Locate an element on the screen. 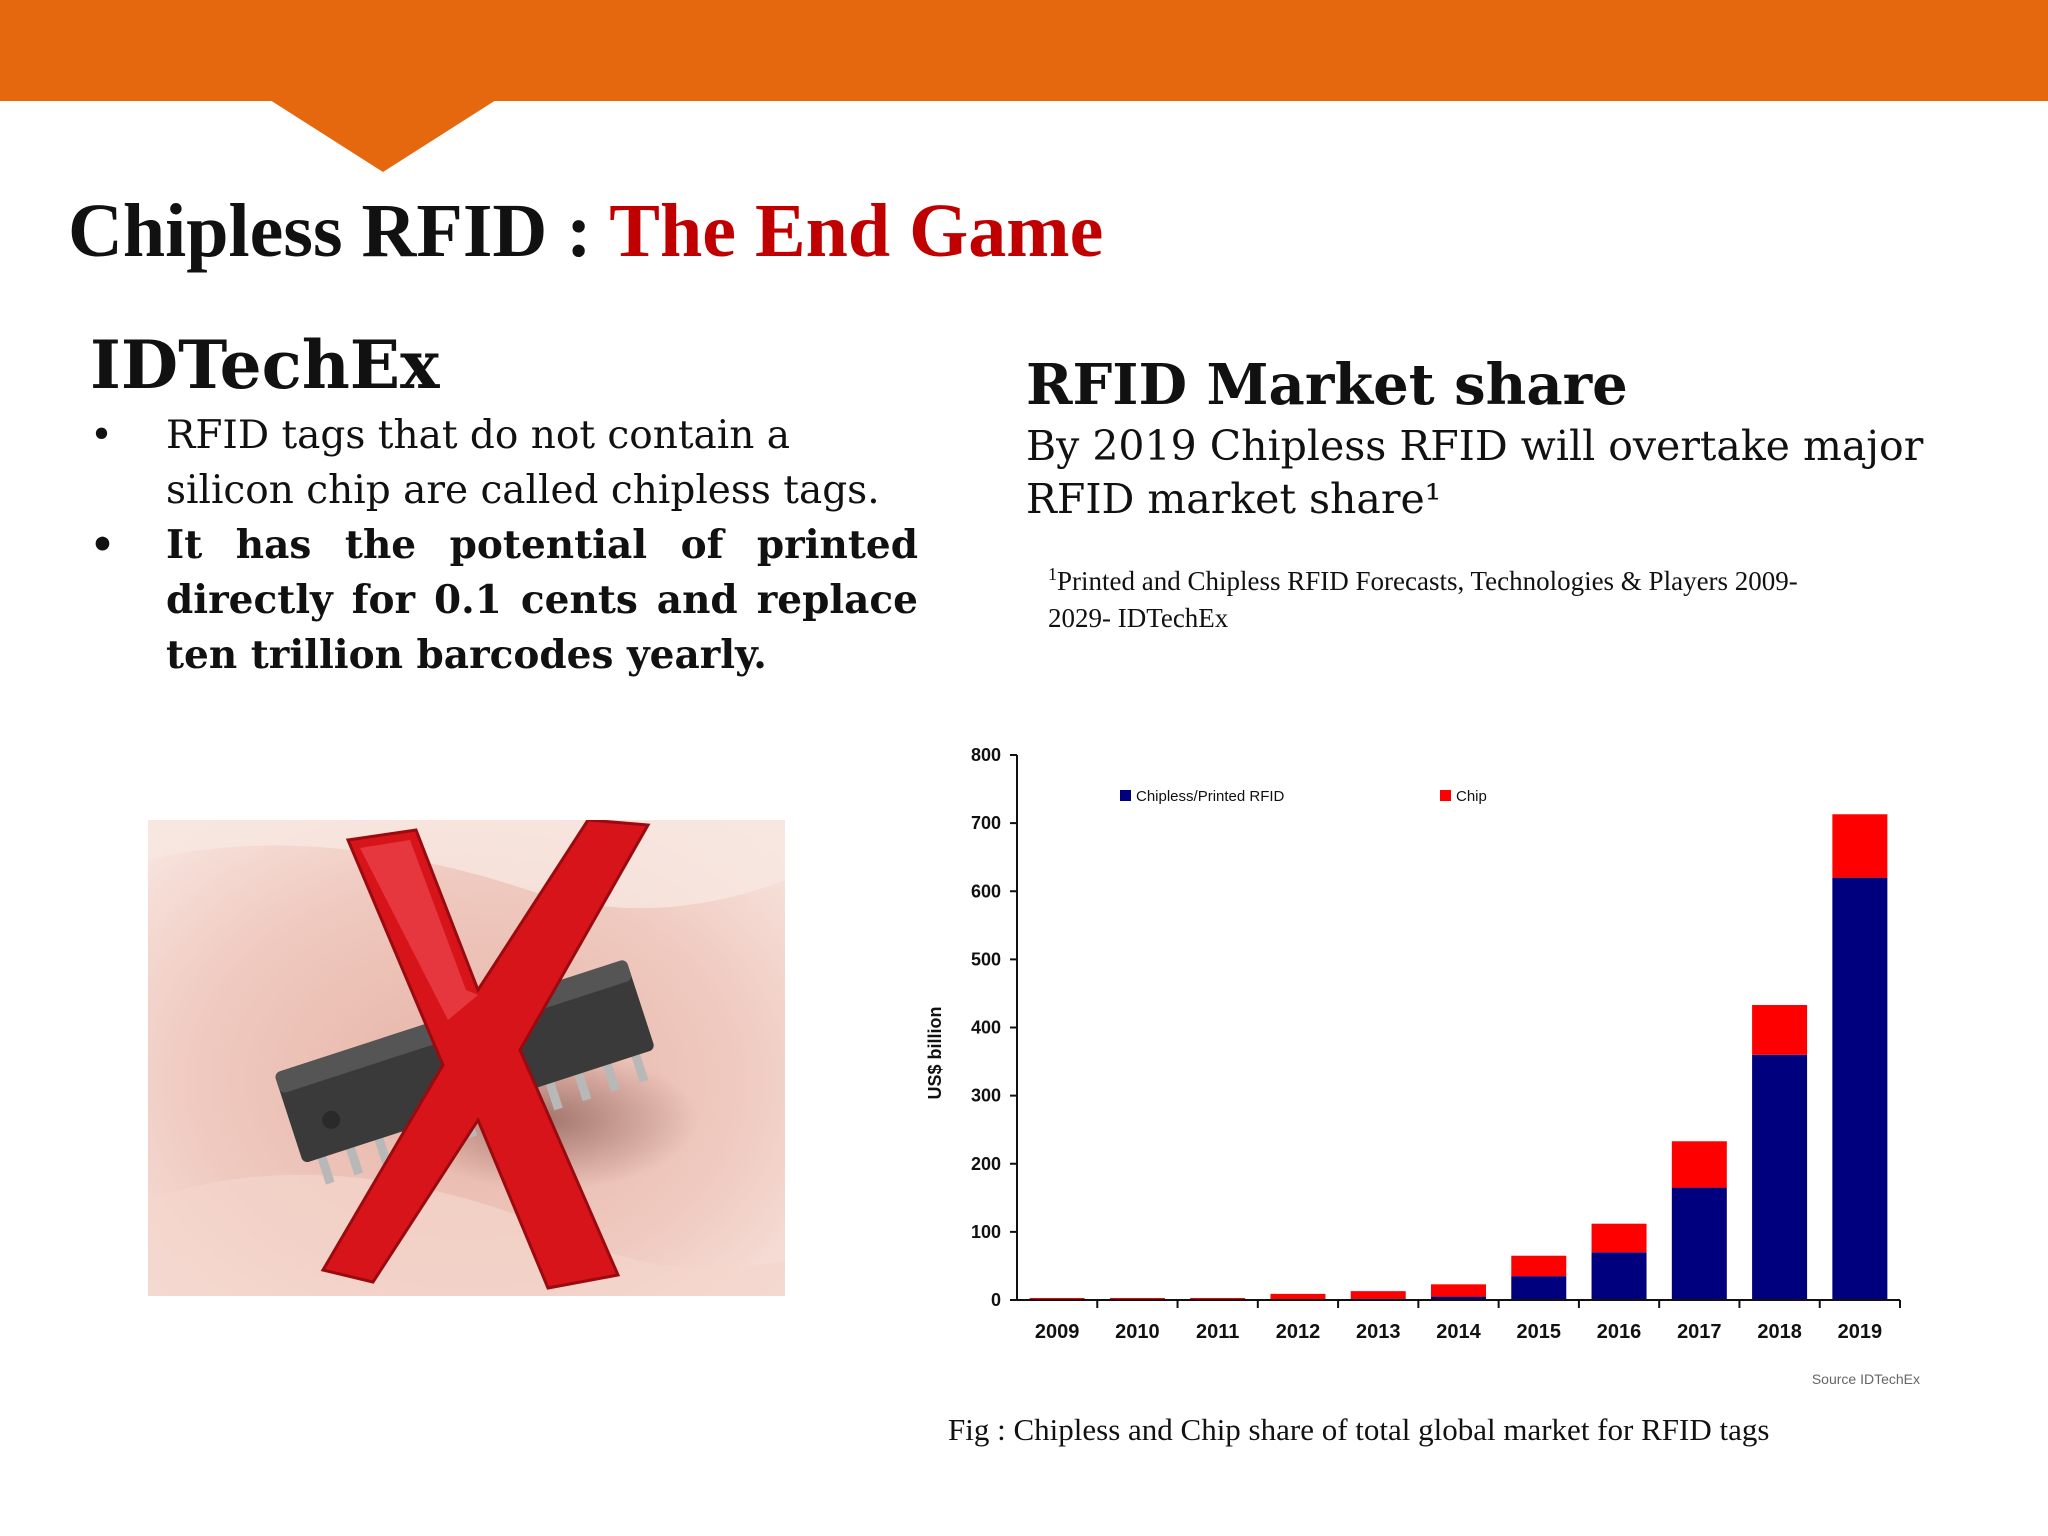 This screenshot has width=2048, height=1536. y-tick-label: 100 is located at coordinates (986, 1232).